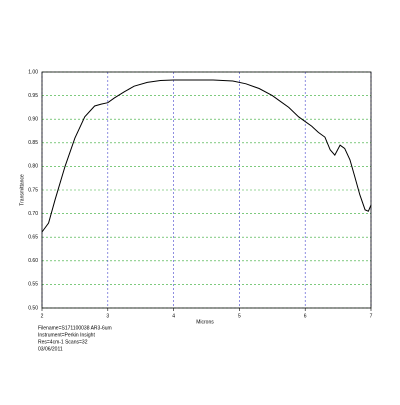 The height and width of the screenshot is (405, 400). I want to click on y-tick-label: 0.60, so click(33, 261).